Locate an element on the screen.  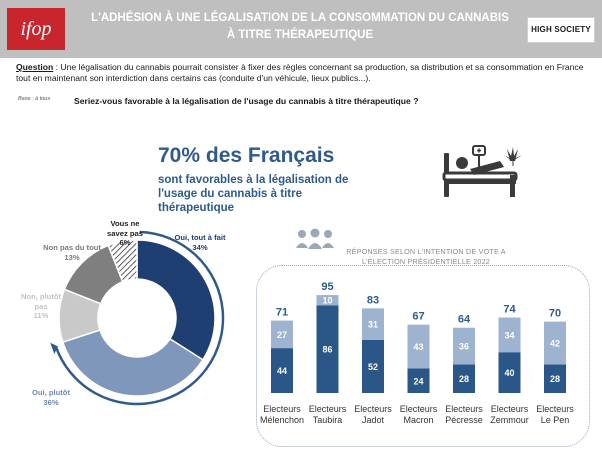
bar-chart-title-line-1: RÉPONSES SELON L'INTENTION DE VOTE A is located at coordinates (426, 251).